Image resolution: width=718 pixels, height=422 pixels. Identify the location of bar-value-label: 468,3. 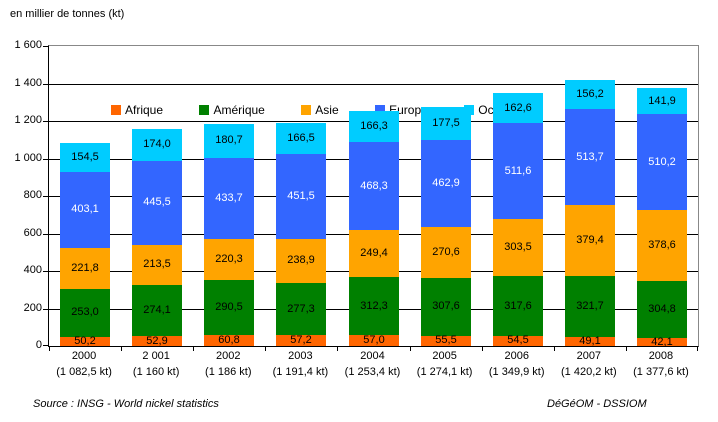
(374, 185).